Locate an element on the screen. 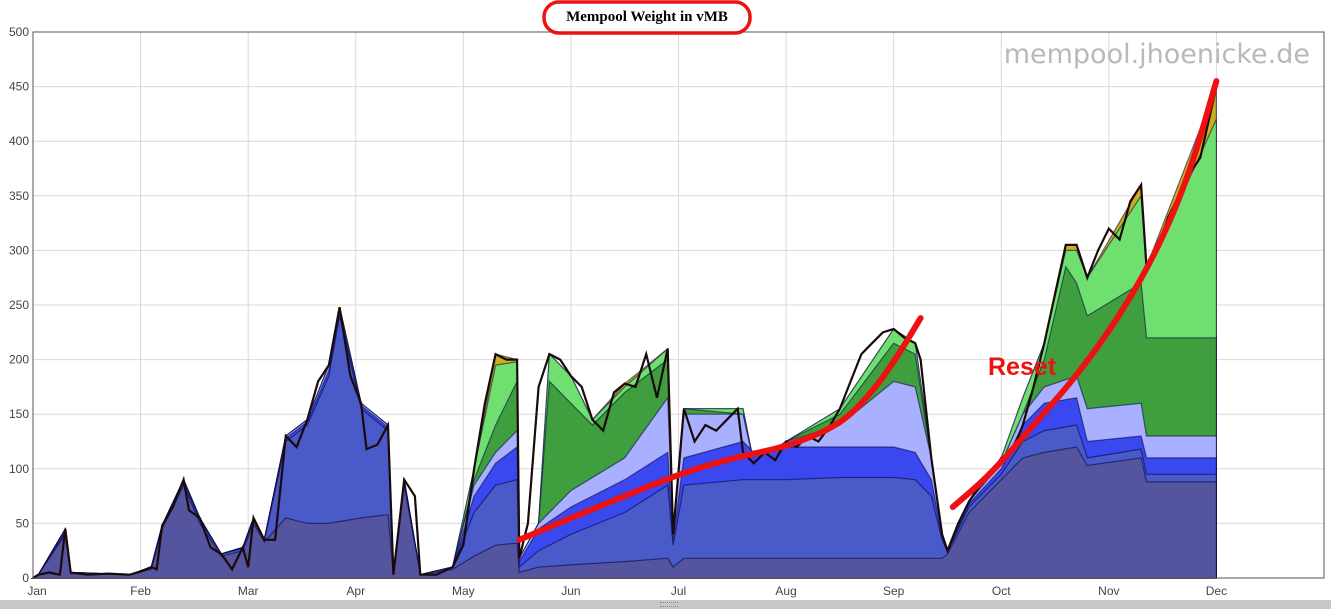 Image resolution: width=1331 pixels, height=616 pixels. horizontal-scrollbar is located at coordinates (665, 604).